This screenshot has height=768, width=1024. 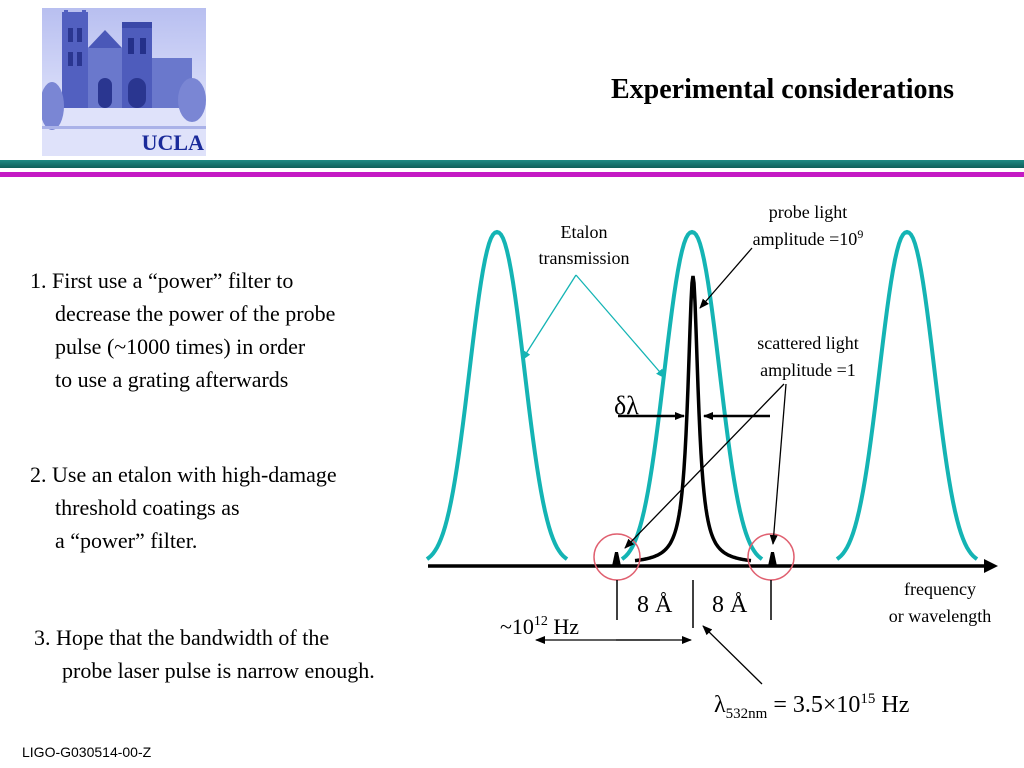 What do you see at coordinates (808, 370) in the screenshot?
I see `scatter-label-line-2: amplitude =1` at bounding box center [808, 370].